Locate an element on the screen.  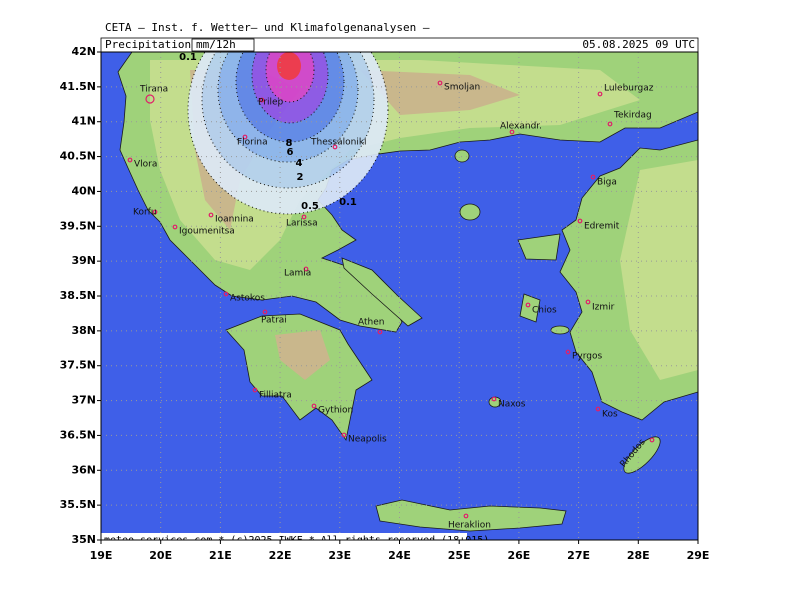
lat-label: 35N is located at coordinates (83, 539).